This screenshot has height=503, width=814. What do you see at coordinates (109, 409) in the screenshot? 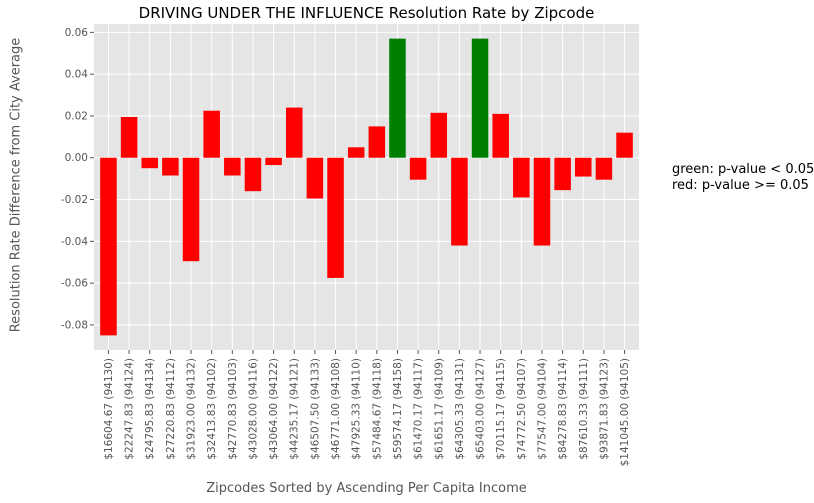
I see `x-tick-label: $16604.67 (94130)` at bounding box center [109, 409].